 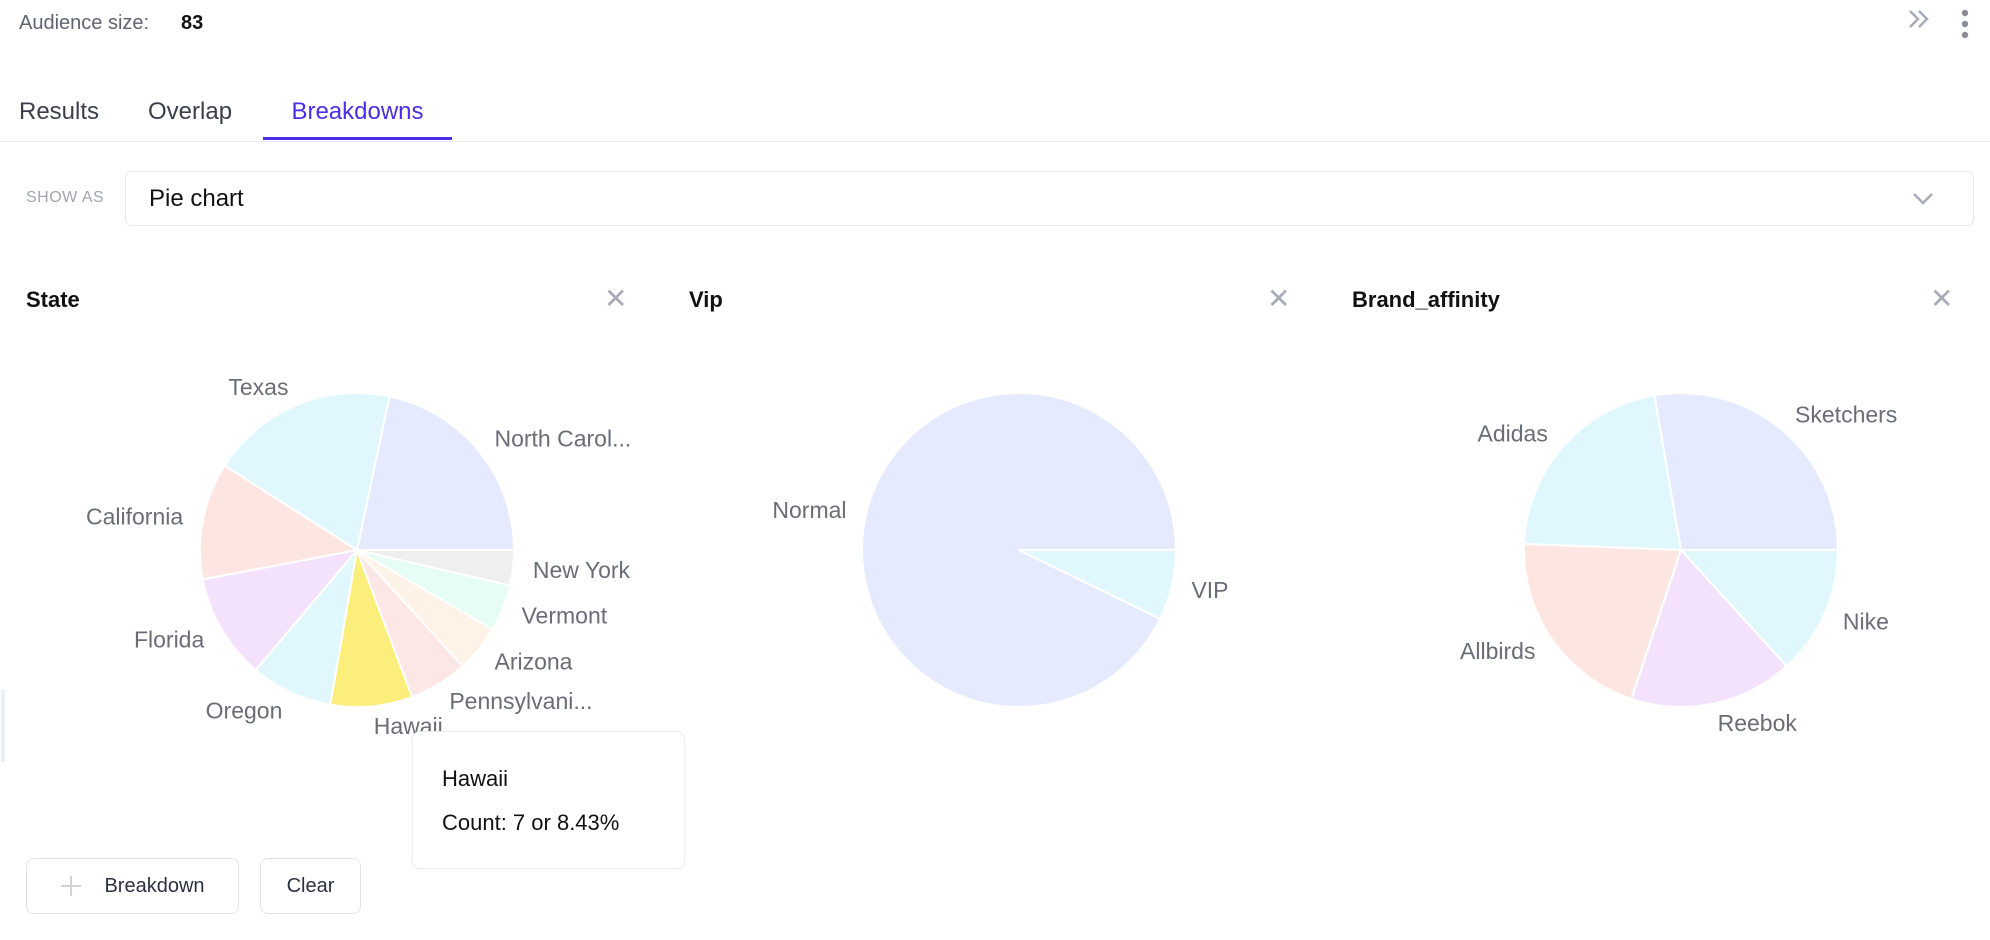 What do you see at coordinates (1923, 200) in the screenshot?
I see `chevron-down-icon` at bounding box center [1923, 200].